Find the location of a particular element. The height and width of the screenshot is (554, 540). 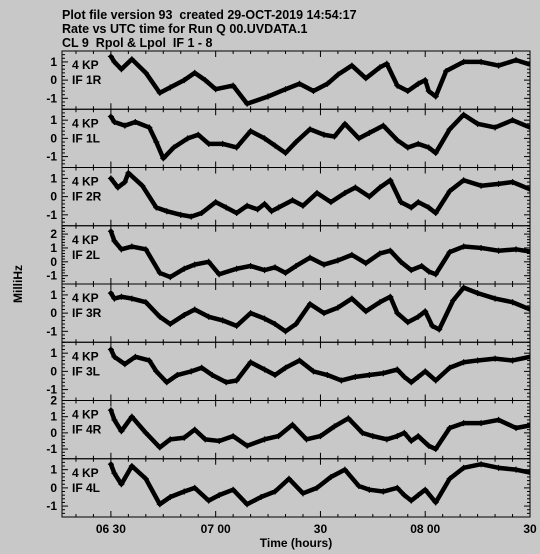

panel-source-label: 4 KP is located at coordinates (85, 182).